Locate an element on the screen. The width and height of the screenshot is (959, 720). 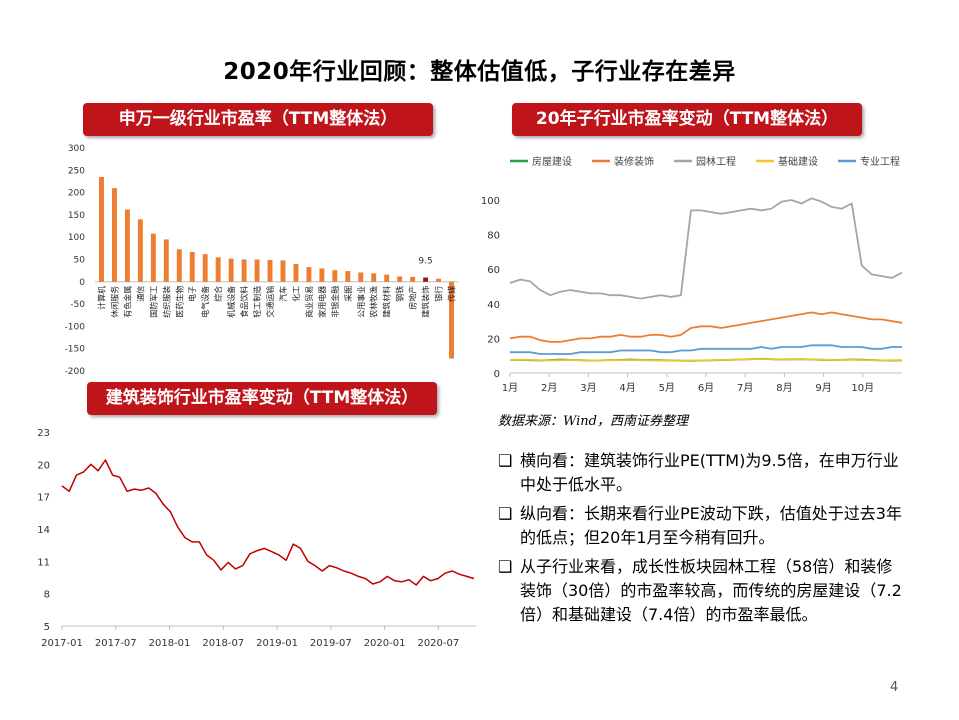
x-tick-label: 2017-01 is located at coordinates (62, 643).